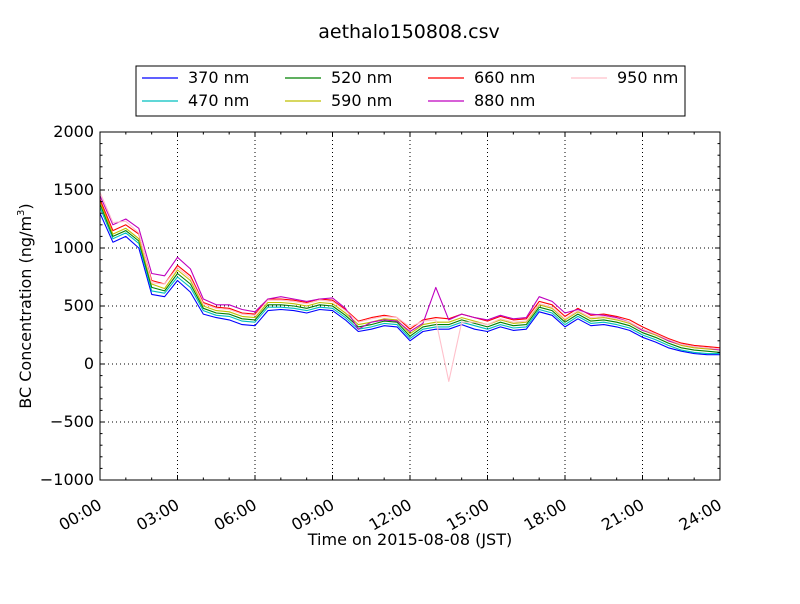 The height and width of the screenshot is (604, 800). What do you see at coordinates (73, 131) in the screenshot?
I see `y-tick-label: 2000` at bounding box center [73, 131].